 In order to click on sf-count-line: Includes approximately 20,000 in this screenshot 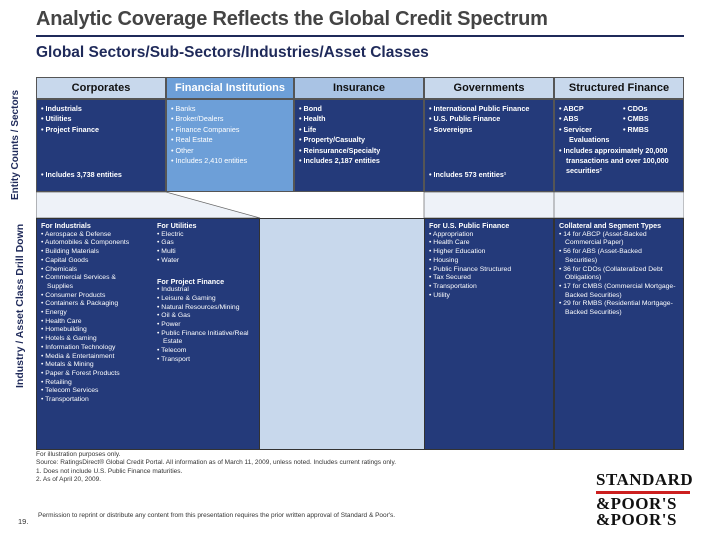, I will do `click(615, 150)`.